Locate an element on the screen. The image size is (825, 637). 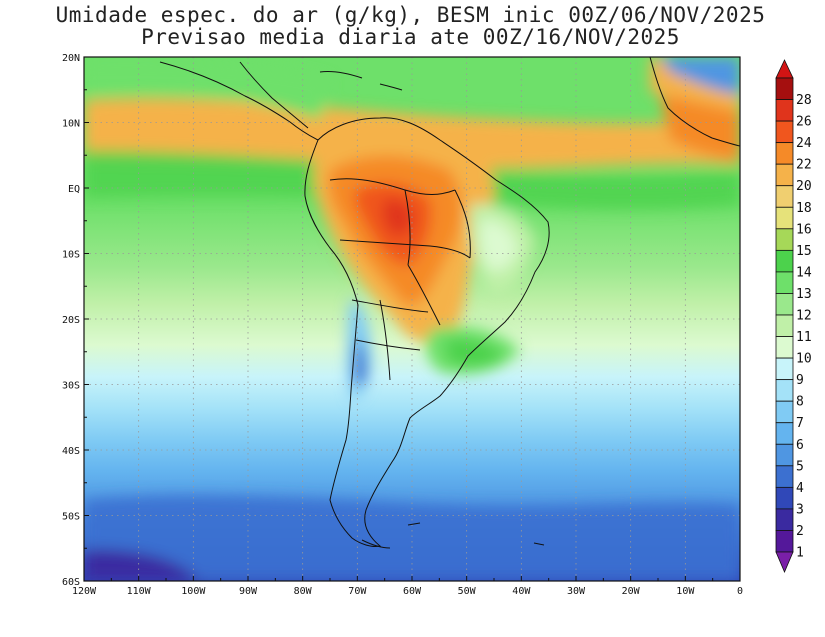
colorbar-label: 14 is located at coordinates (804, 272).